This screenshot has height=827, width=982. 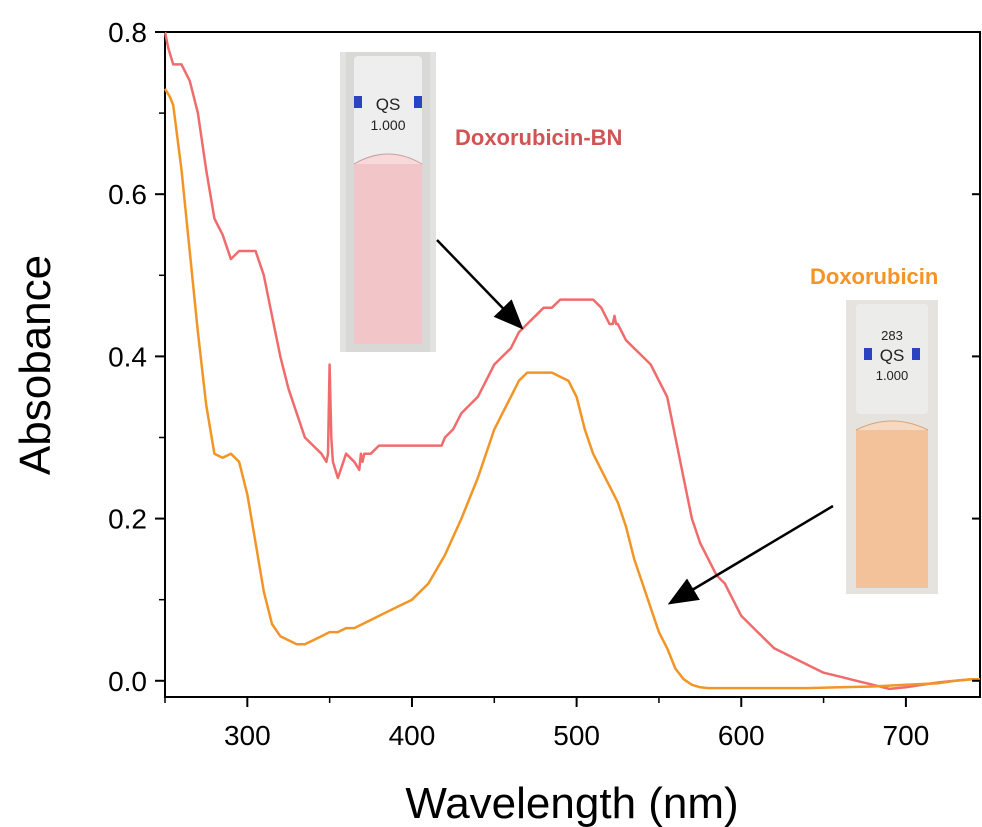 I want to click on y-tick-label-0.6: 0.6, so click(x=127, y=194).